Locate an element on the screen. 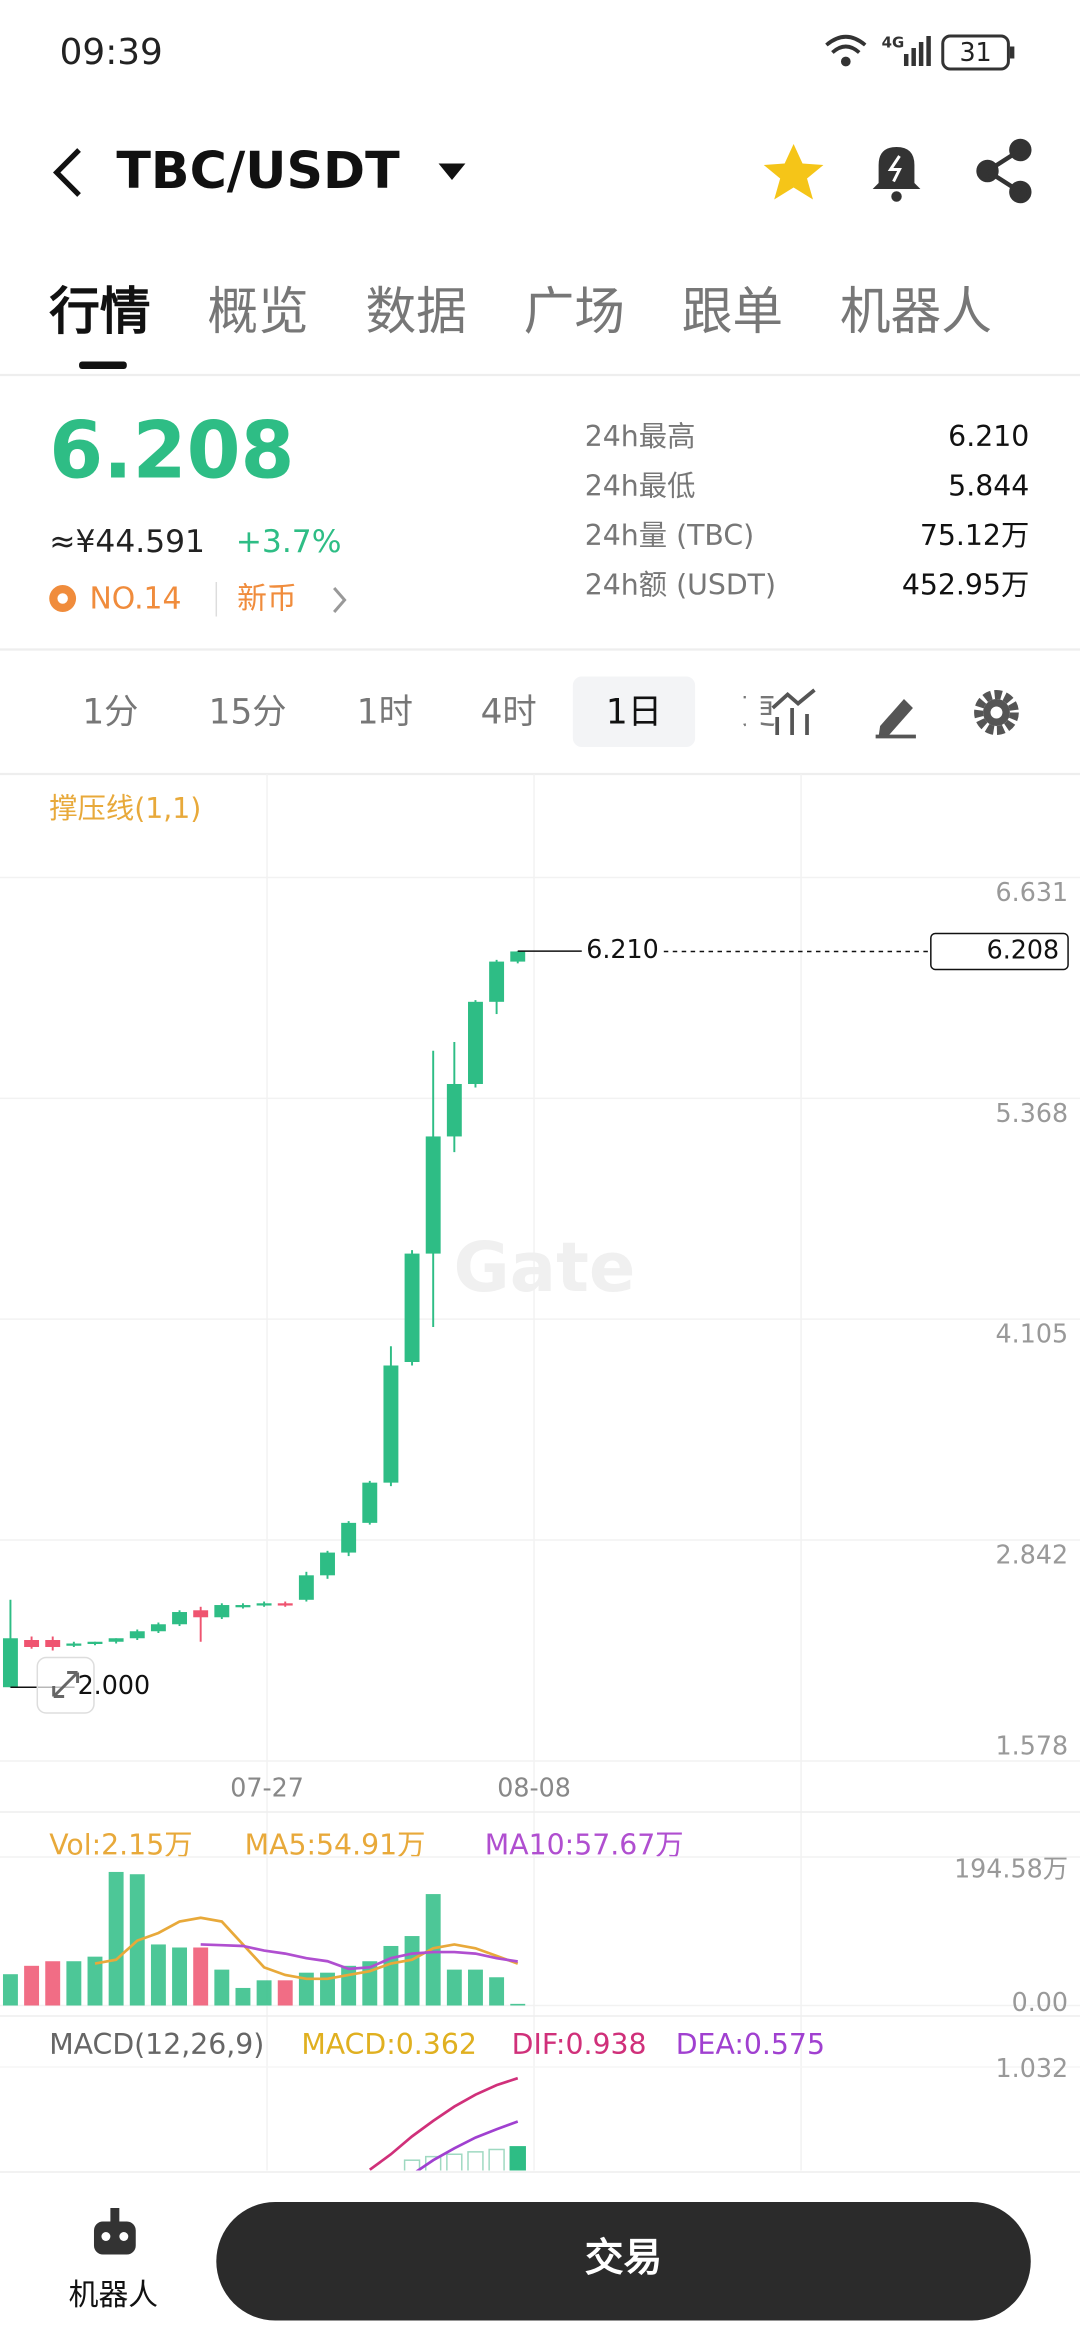 This screenshot has height=2340, width=1080. macd-plot is located at coordinates (447, 2123).